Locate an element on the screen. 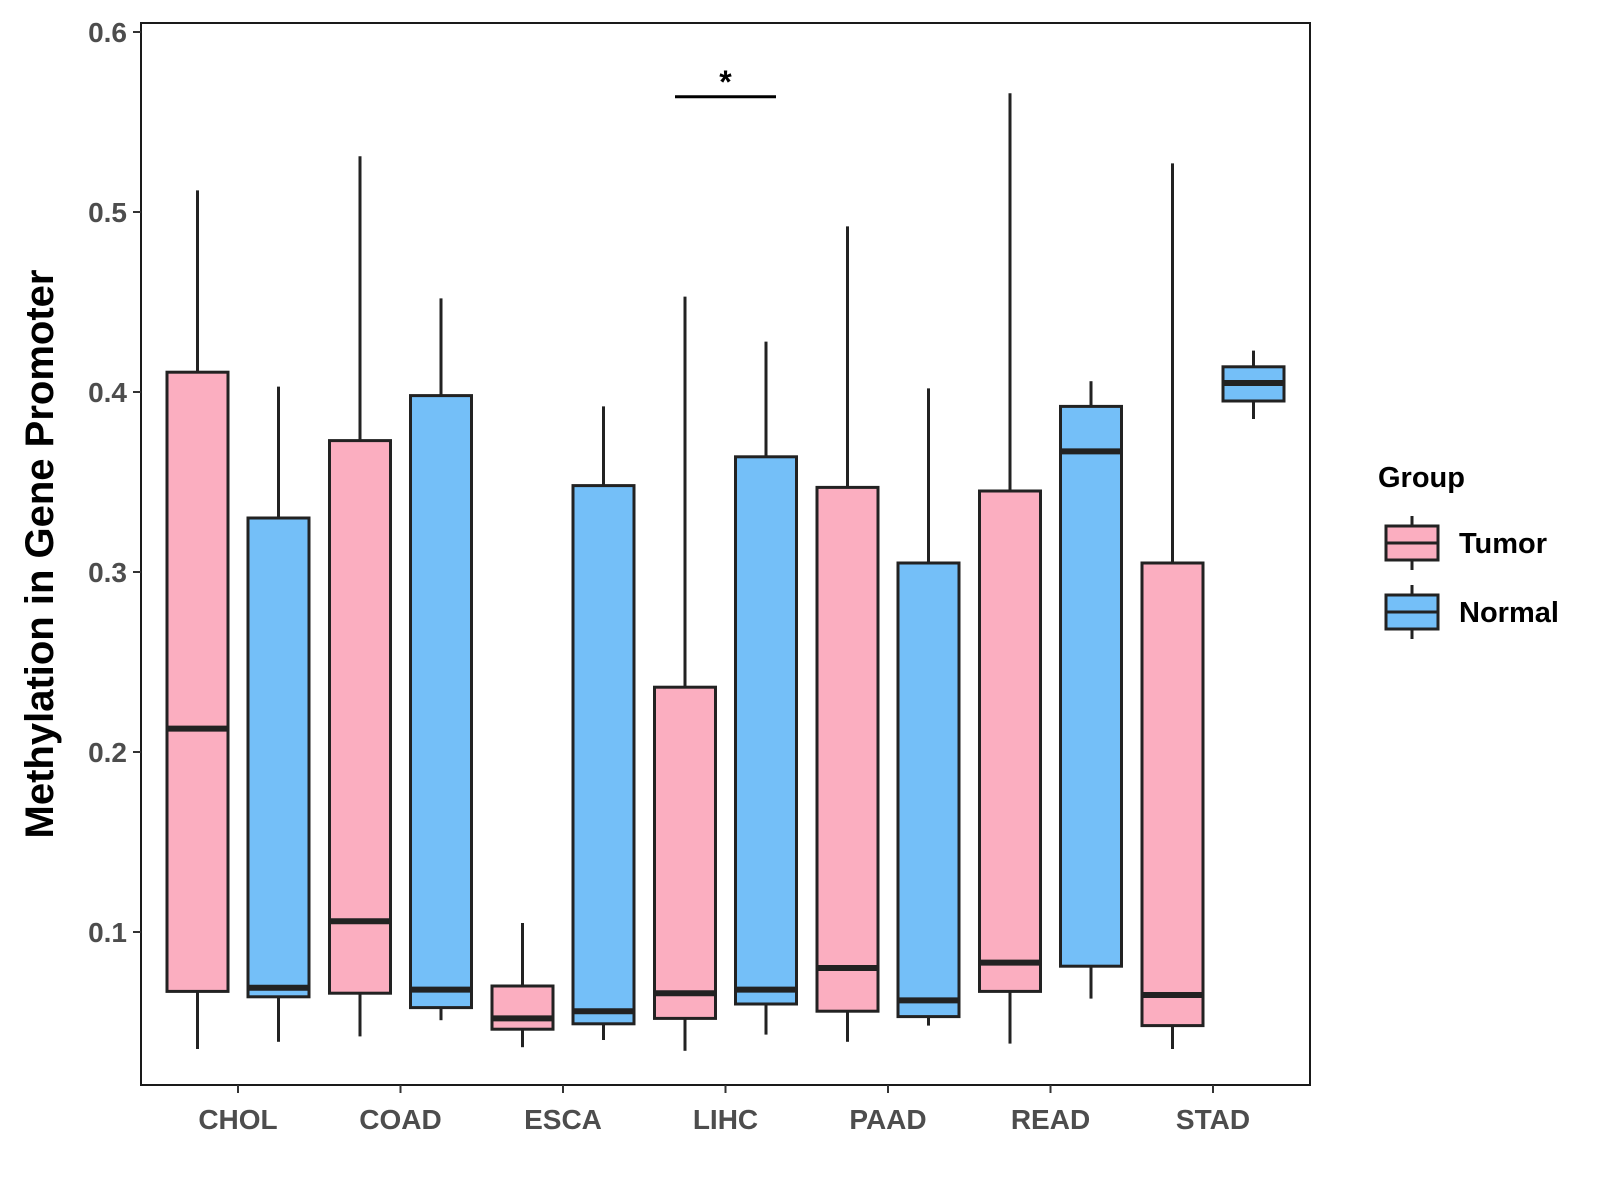 This screenshot has height=1200, width=1600. x-tick-label: PAAD is located at coordinates (887, 1119).